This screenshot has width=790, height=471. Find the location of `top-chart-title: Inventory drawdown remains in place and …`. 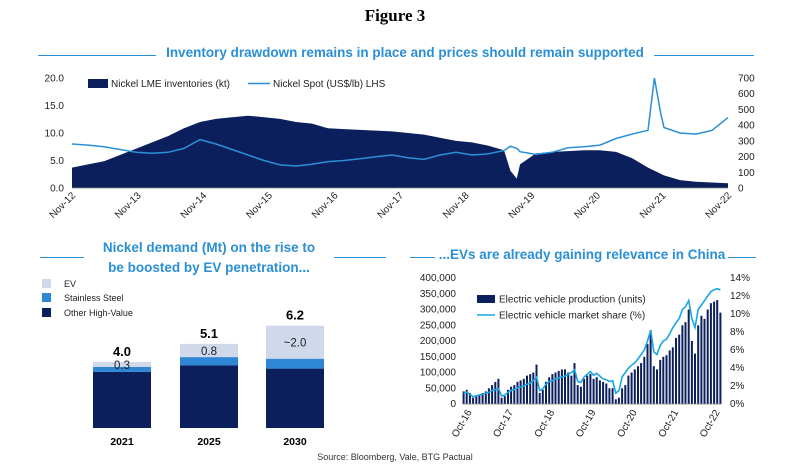

top-chart-title: Inventory drawdown remains in place and … is located at coordinates (405, 52).